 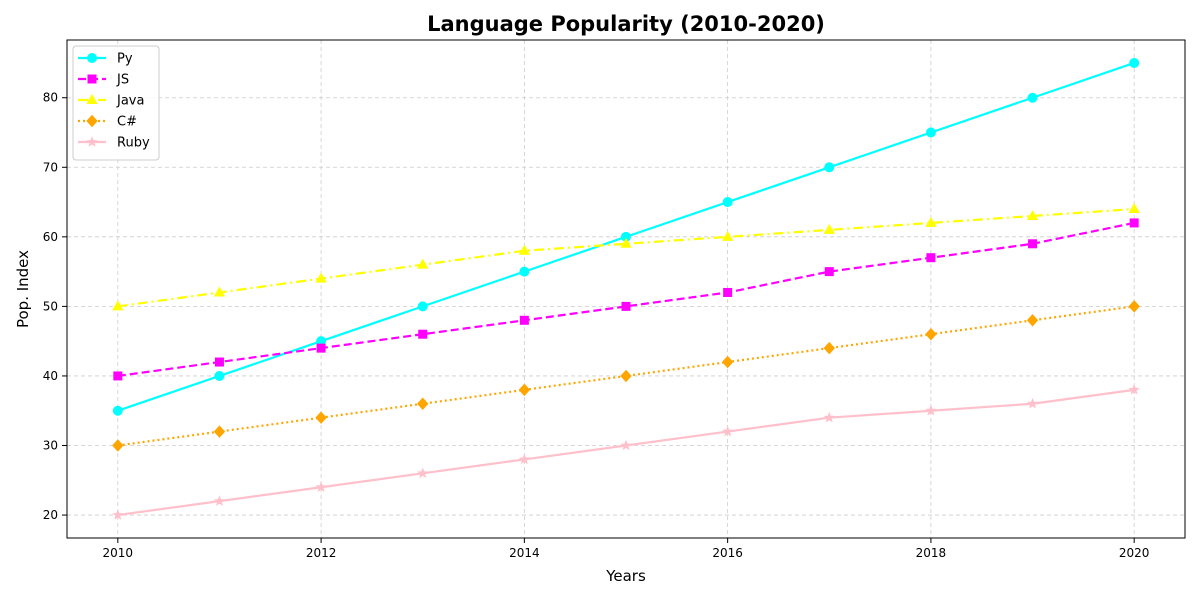 I want to click on legend-label: JS, so click(x=122, y=80).